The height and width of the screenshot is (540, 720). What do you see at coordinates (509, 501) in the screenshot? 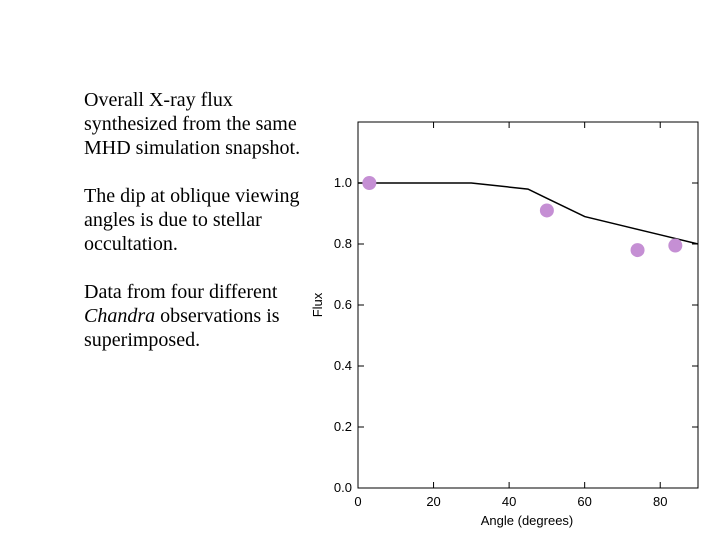
I see `x-tick-label: 40` at bounding box center [509, 501].